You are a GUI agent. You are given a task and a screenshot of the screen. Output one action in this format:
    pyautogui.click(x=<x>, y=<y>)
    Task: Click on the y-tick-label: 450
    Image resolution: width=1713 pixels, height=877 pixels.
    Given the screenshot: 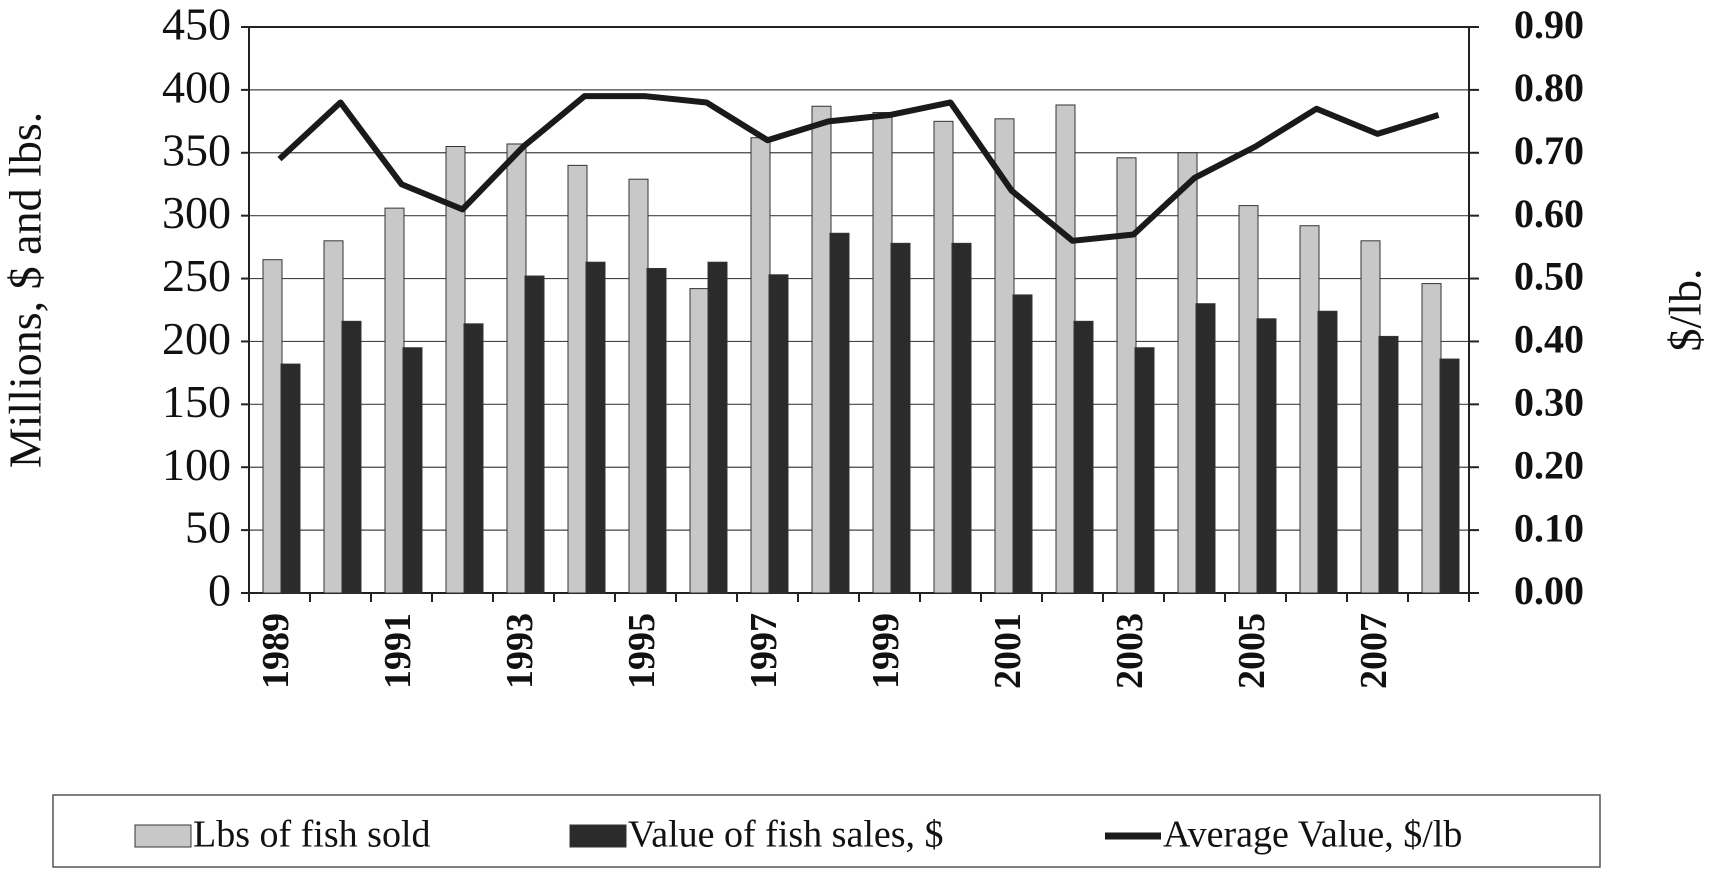 What is the action you would take?
    pyautogui.click(x=196, y=25)
    